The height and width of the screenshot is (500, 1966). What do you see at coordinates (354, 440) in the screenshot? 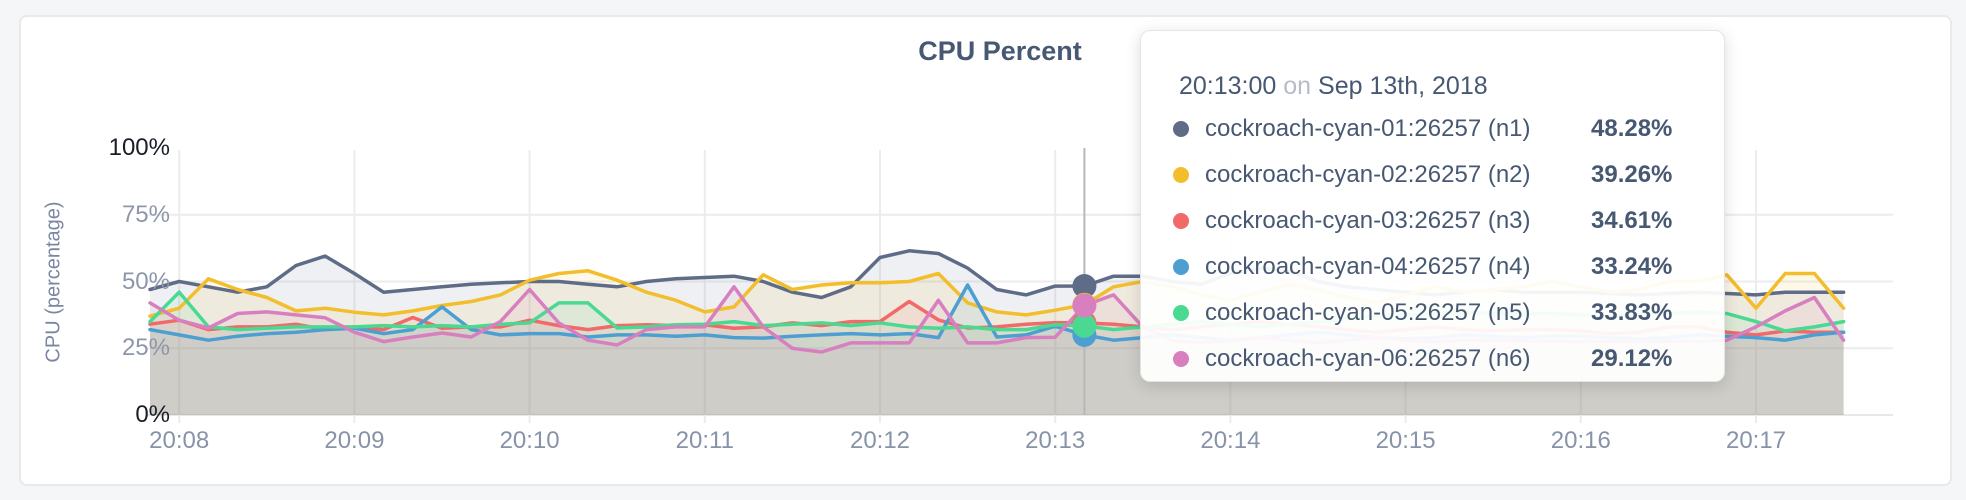
I see `x-tick-label-20:09: 20:09` at bounding box center [354, 440].